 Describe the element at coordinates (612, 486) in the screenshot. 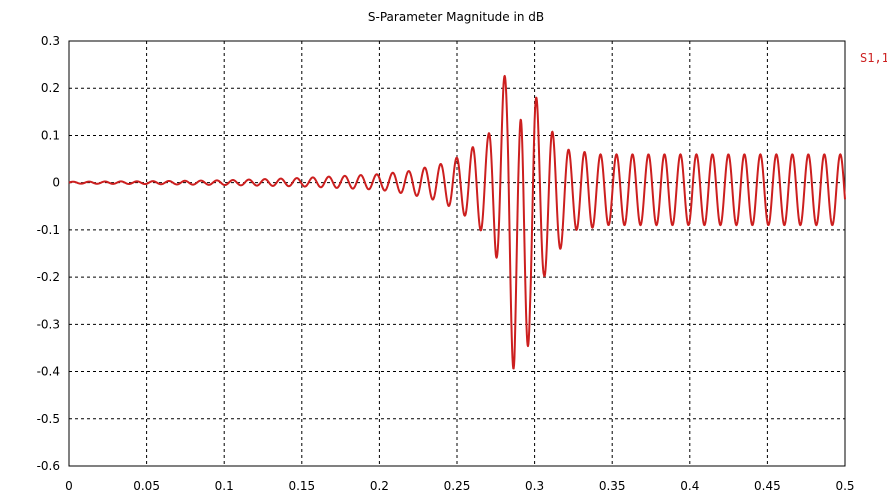

I see `x-tick-label: 0.35` at that location.